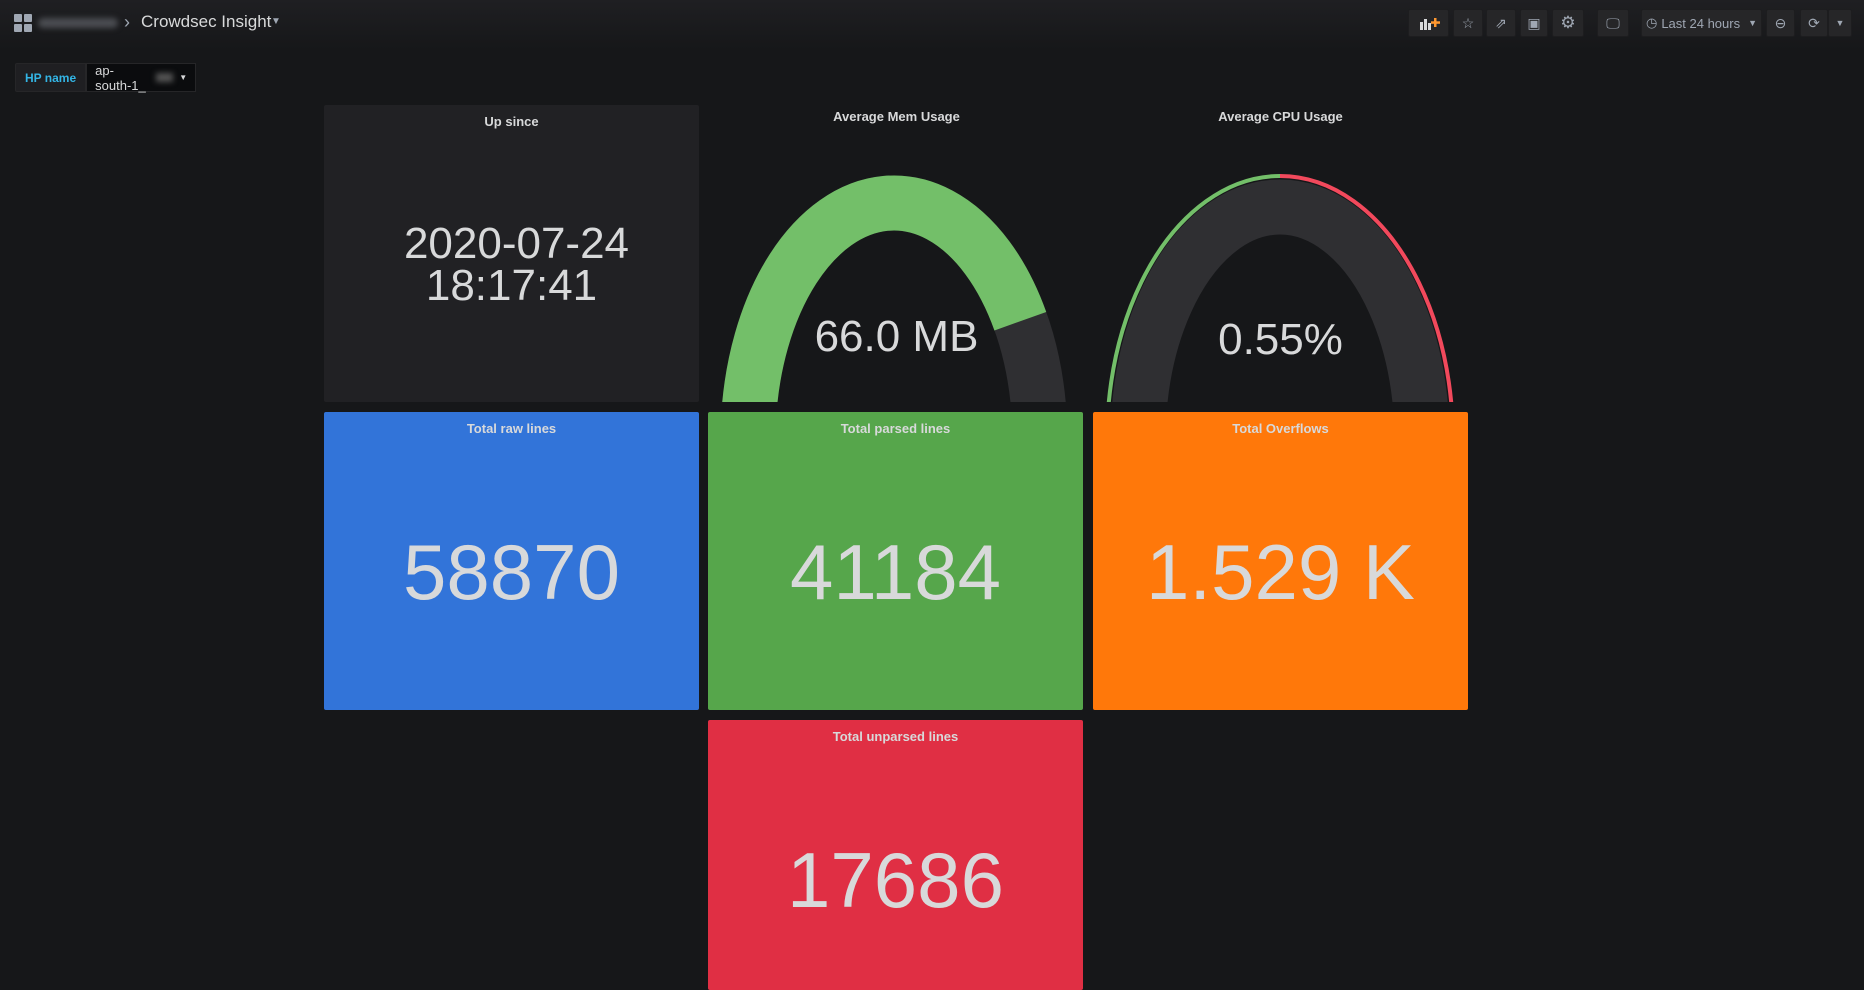 The width and height of the screenshot is (1864, 990). I want to click on panel-total-parsed-lines: Total parsed lines 41184, so click(895, 561).